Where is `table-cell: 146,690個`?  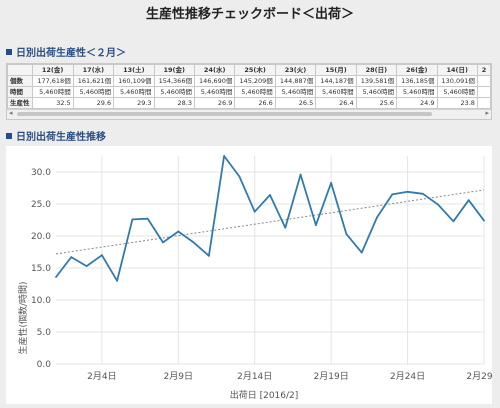
table-cell: 146,690個 is located at coordinates (214, 81).